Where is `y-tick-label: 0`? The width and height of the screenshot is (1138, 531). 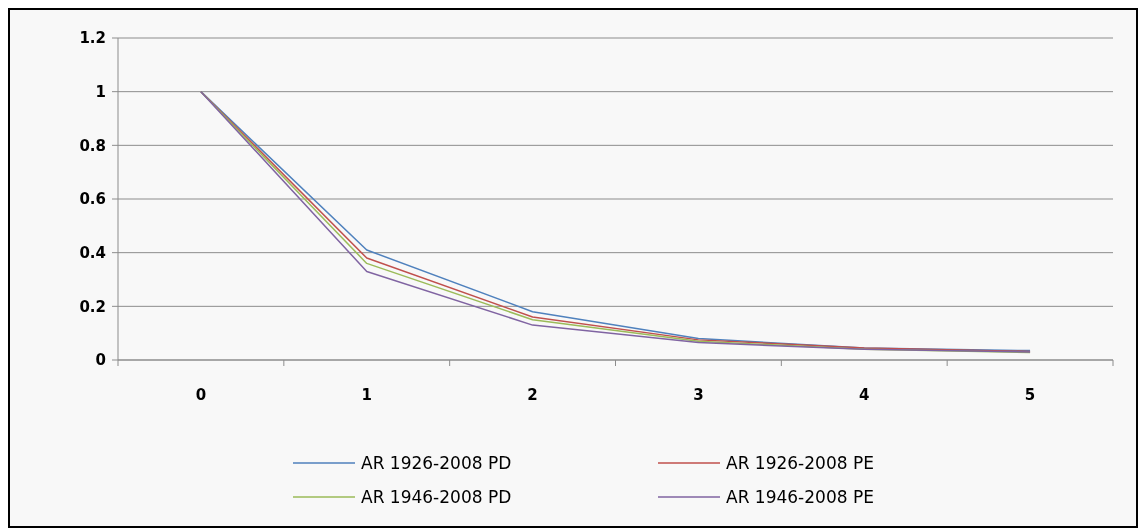
y-tick-label: 0 is located at coordinates (100, 360).